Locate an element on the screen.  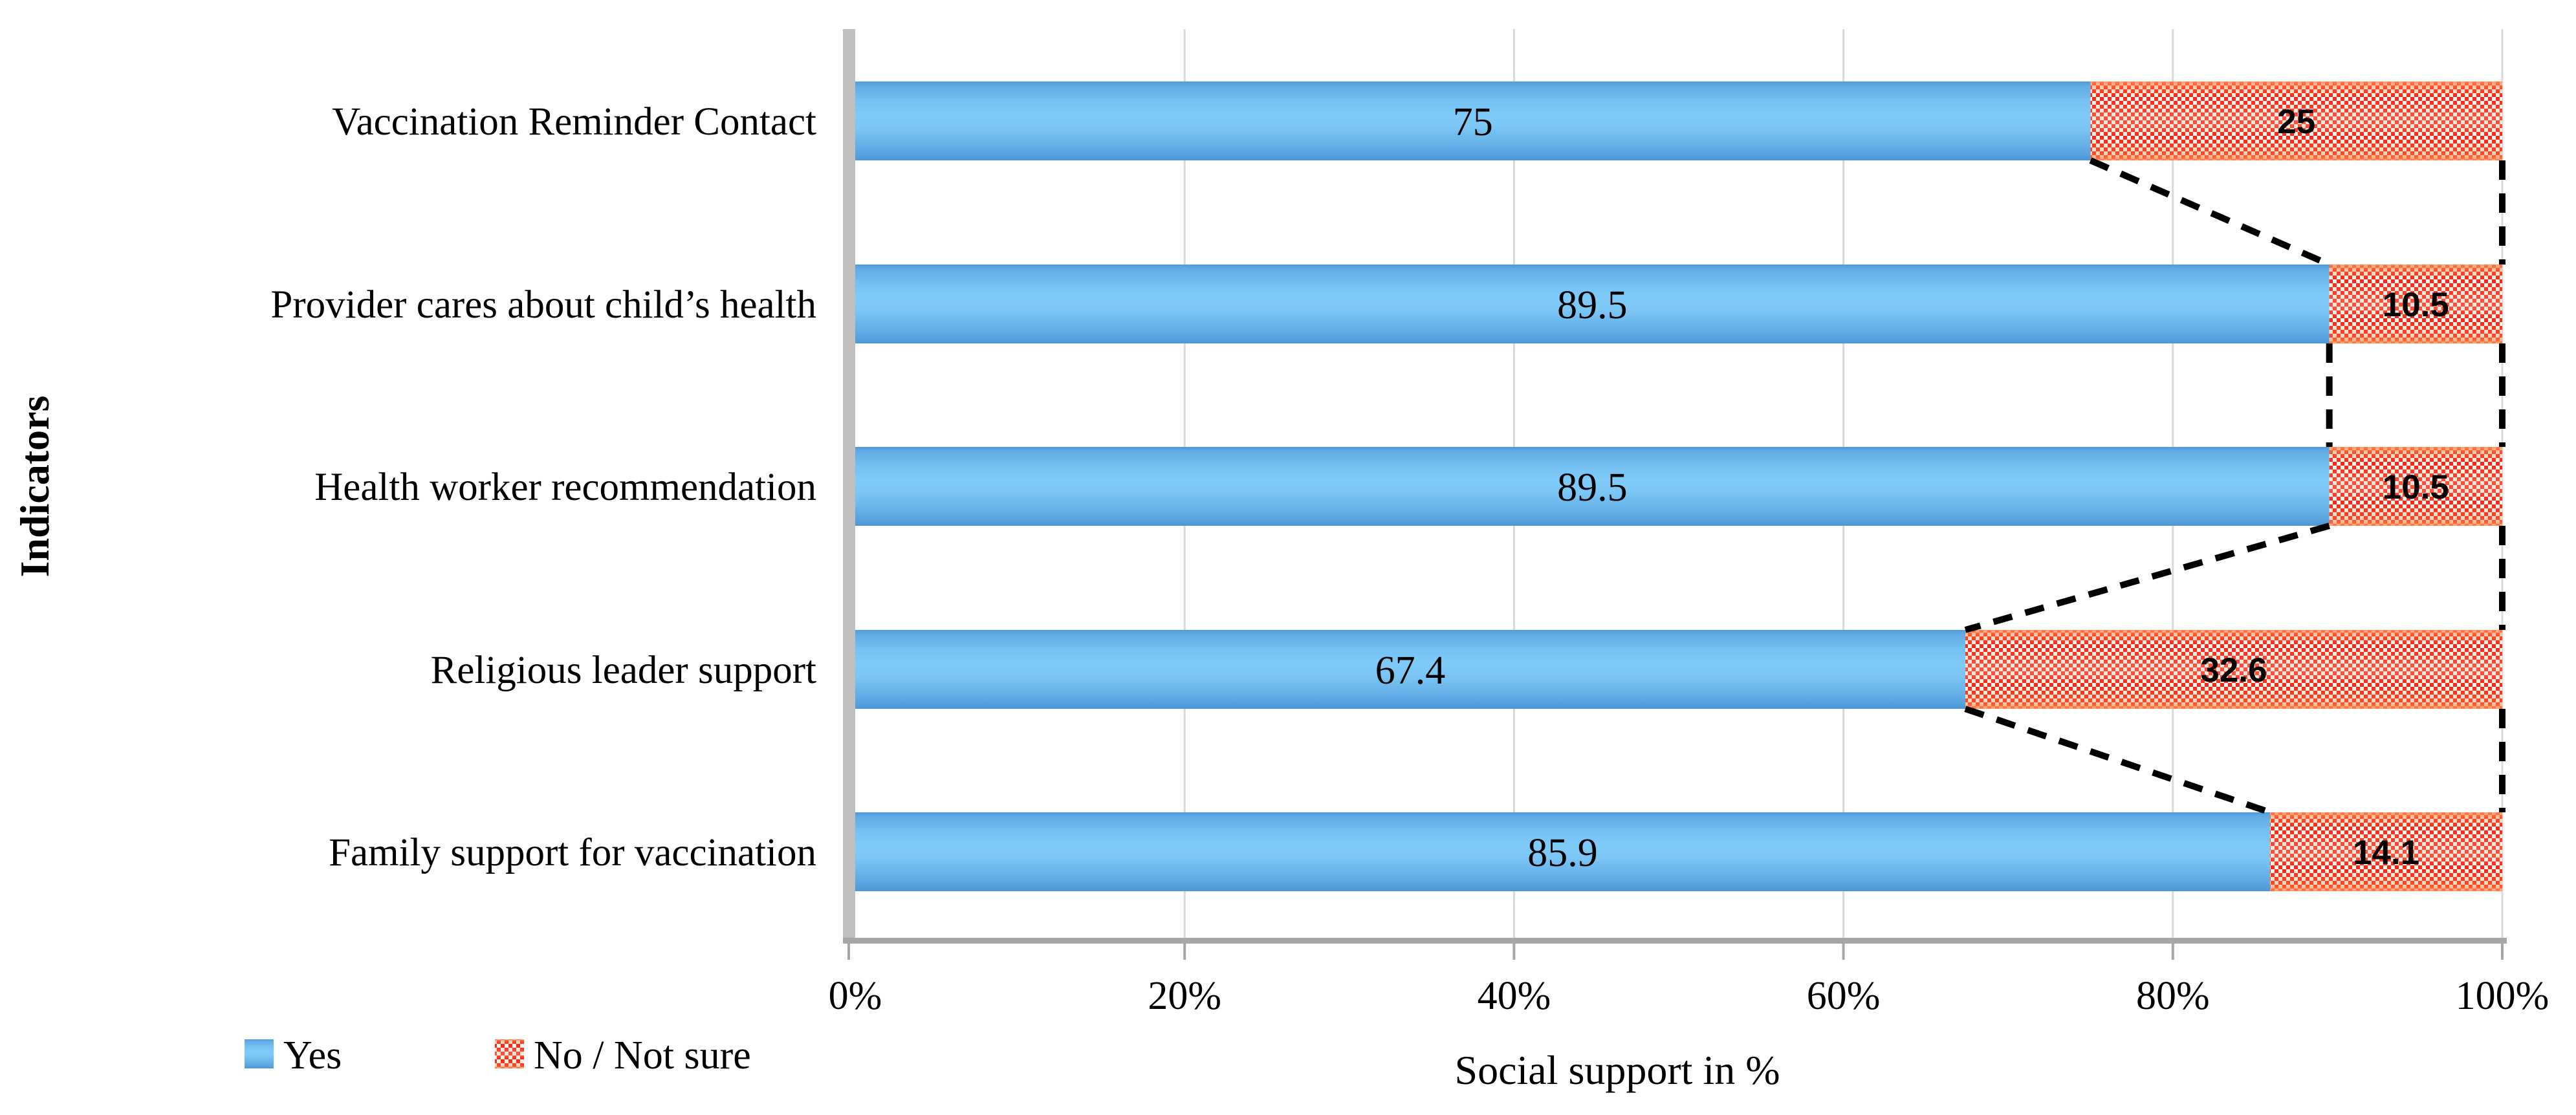
legend-swatch-yes is located at coordinates (259, 1053).